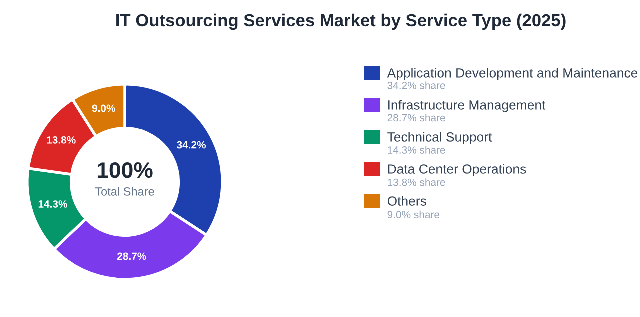 The image size is (640, 317). Describe the element at coordinates (414, 214) in the screenshot. I see `text: 9.0% share` at that location.